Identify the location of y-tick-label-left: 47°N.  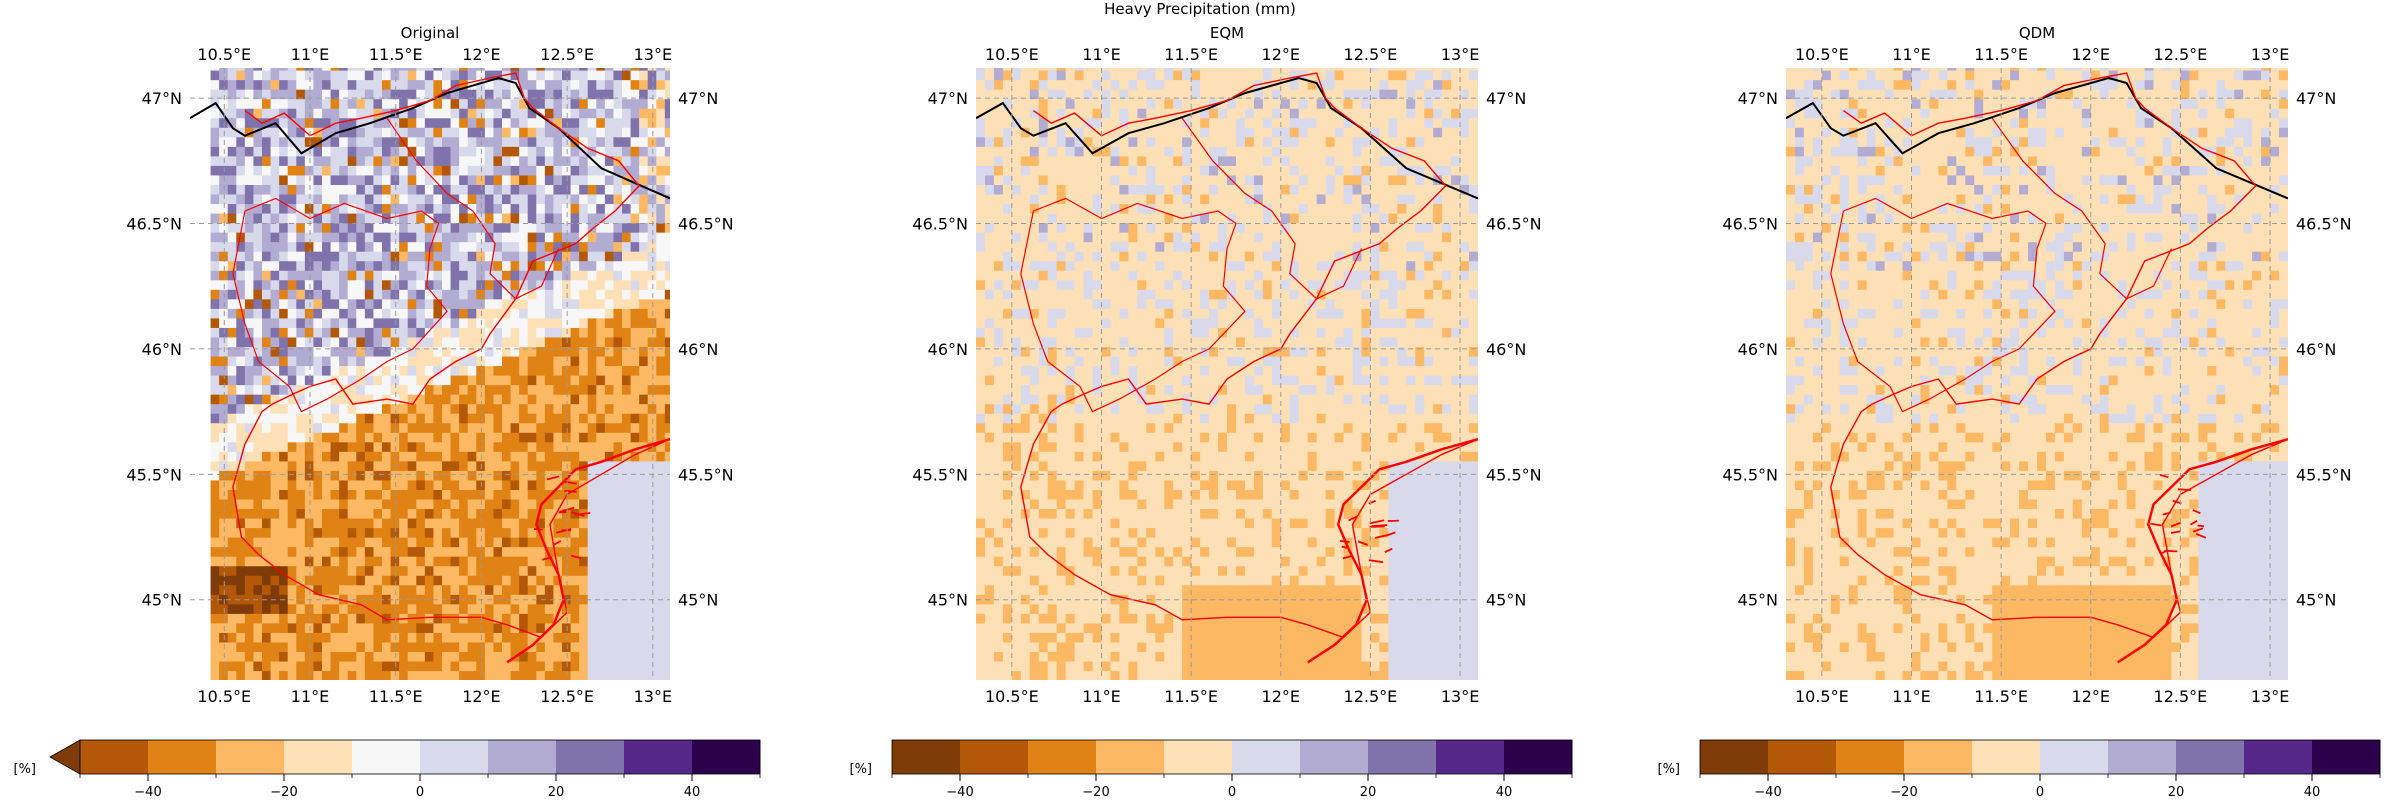
(162, 98).